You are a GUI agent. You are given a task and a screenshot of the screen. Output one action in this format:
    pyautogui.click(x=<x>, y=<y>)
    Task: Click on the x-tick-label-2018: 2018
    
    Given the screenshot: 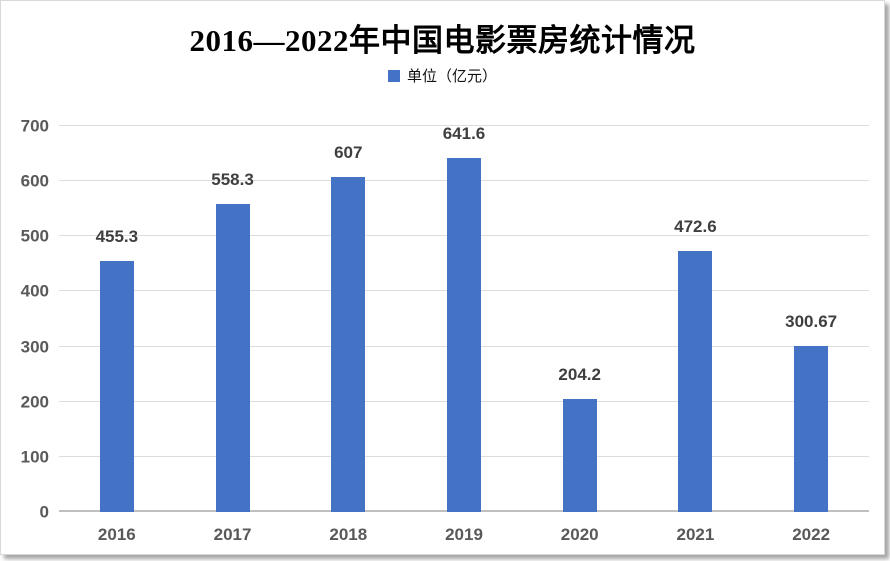 What is the action you would take?
    pyautogui.click(x=348, y=534)
    